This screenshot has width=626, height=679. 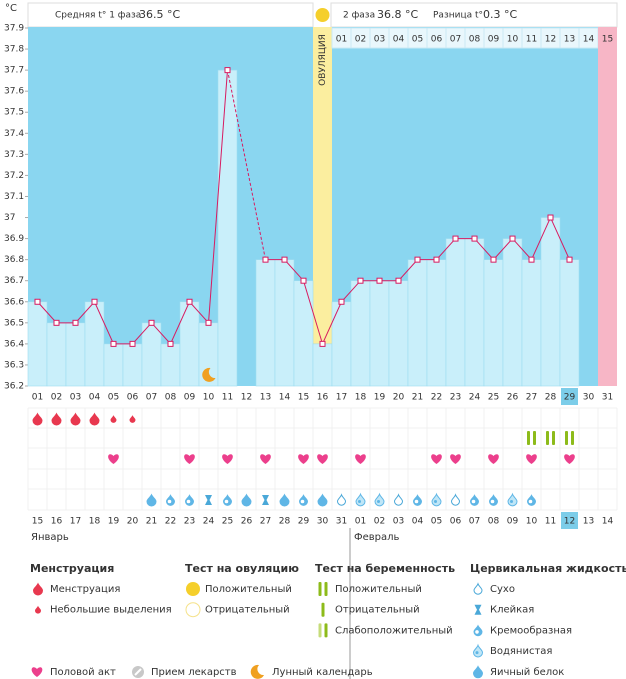 I want to click on ovulation-label: ОВУЛЯЦИЯ, so click(x=323, y=60).